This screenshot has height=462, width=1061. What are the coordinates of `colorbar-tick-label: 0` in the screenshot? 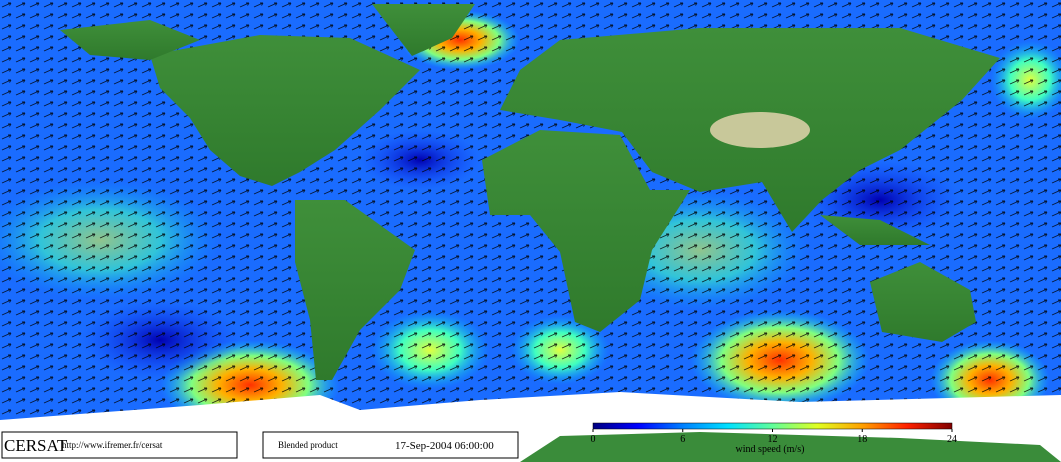 It's located at (593, 439).